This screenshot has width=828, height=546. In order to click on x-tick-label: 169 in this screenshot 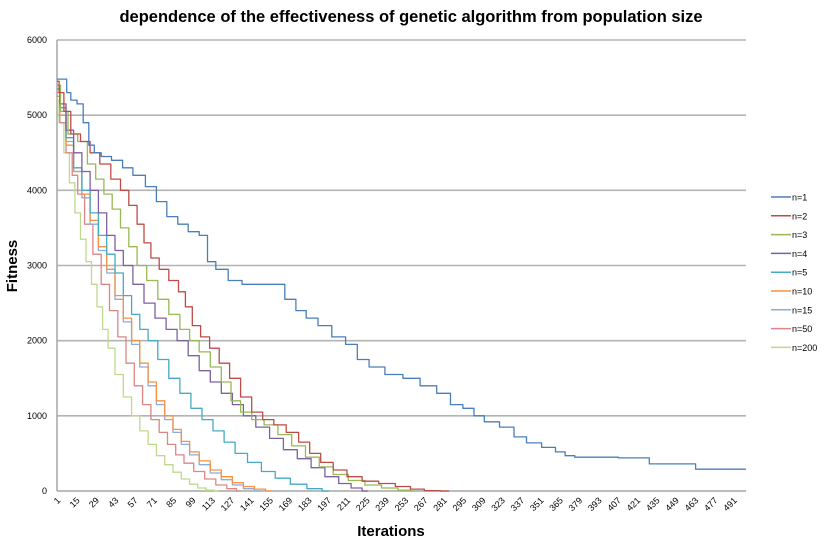, I will do `click(286, 504)`.